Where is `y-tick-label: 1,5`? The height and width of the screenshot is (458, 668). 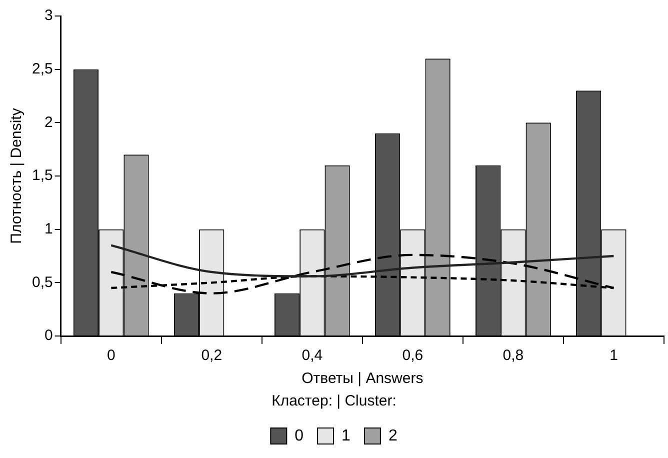 y-tick-label: 1,5 is located at coordinates (42, 175).